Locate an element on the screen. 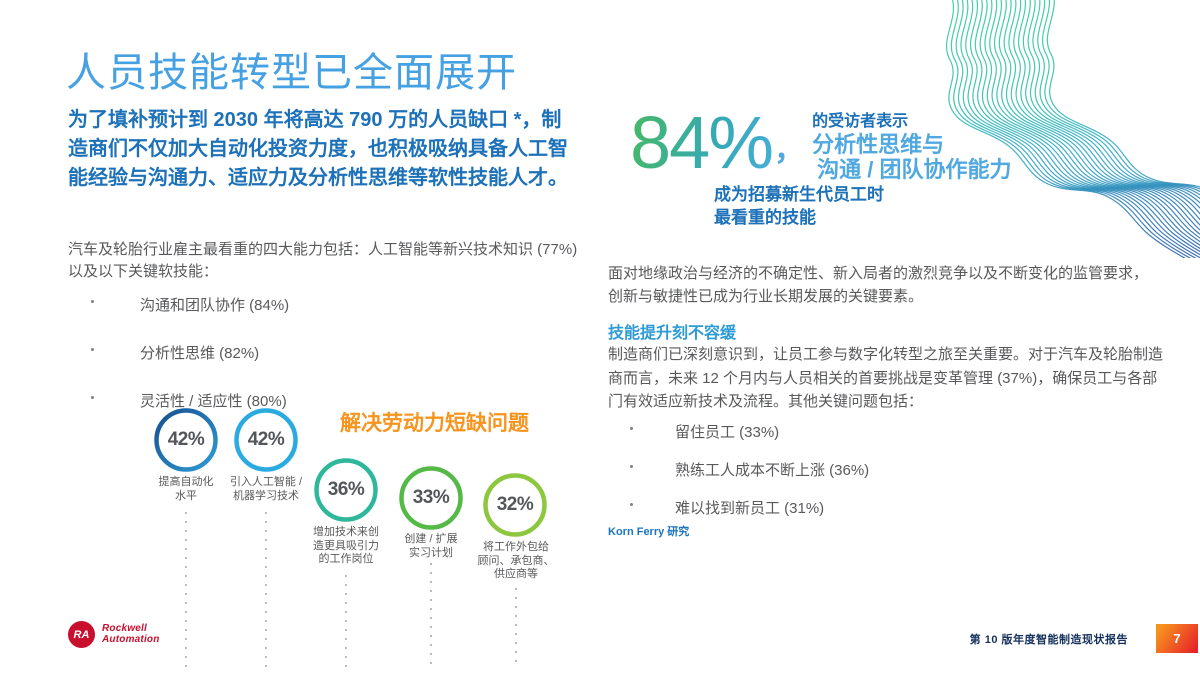  list-item: 灵活性 / 适应性 (80%) is located at coordinates (303, 400).